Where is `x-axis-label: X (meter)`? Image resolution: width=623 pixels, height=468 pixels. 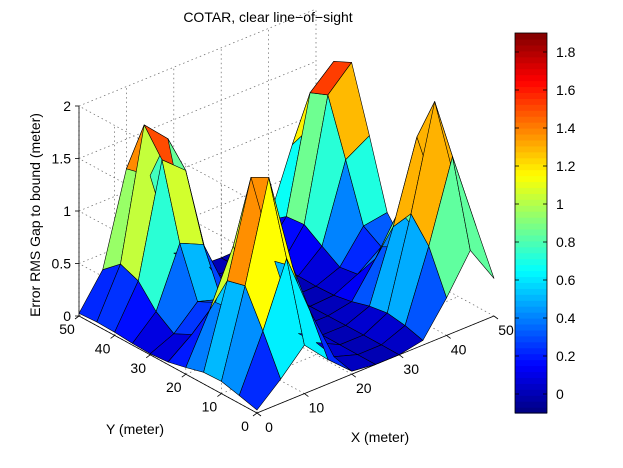
x-axis-label: X (meter) is located at coordinates (380, 437).